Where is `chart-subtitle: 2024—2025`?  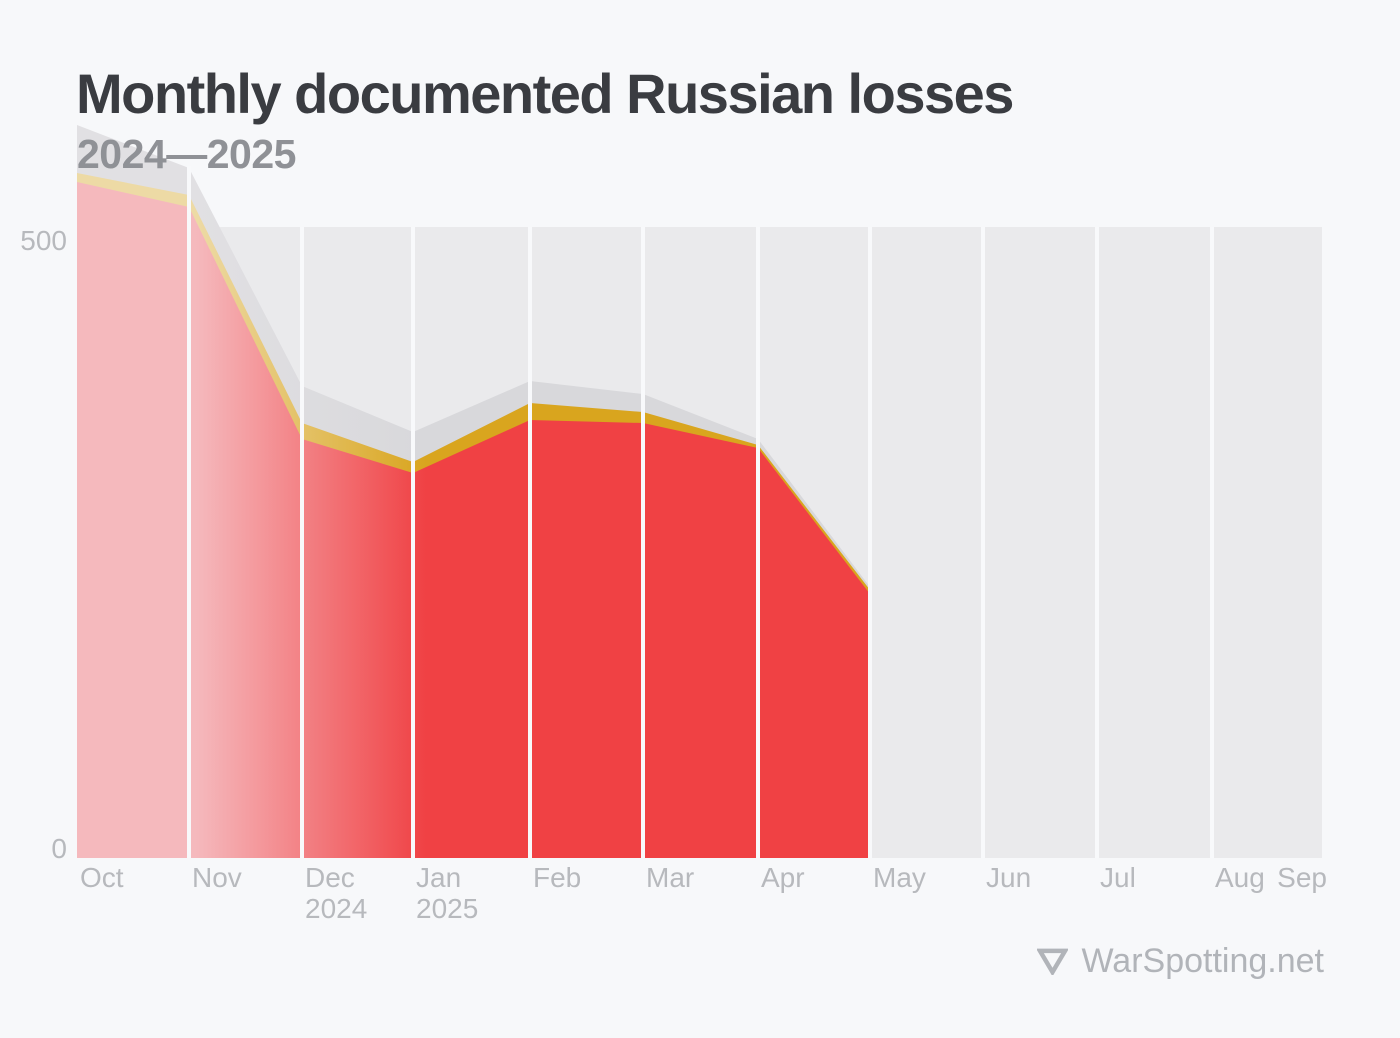 chart-subtitle: 2024—2025 is located at coordinates (186, 154).